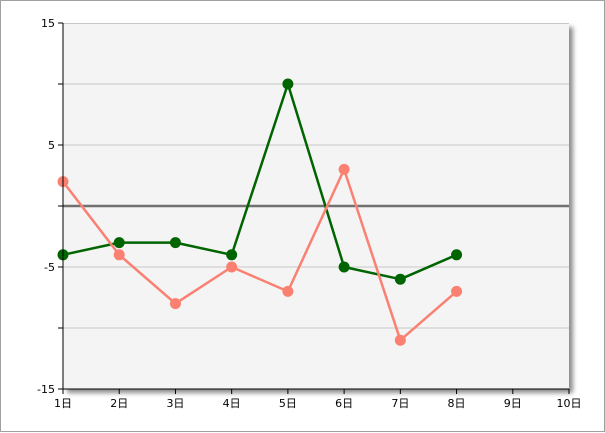 Image resolution: width=605 pixels, height=433 pixels. What do you see at coordinates (175, 403) in the screenshot?
I see `x-tick-label: 3日` at bounding box center [175, 403].